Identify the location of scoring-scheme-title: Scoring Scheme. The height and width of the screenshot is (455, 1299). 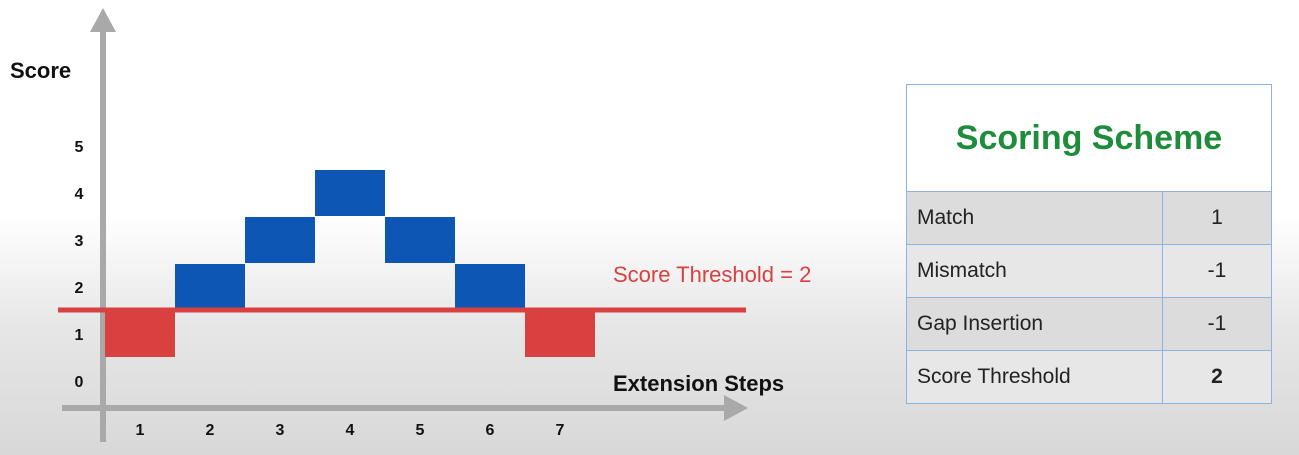
(1089, 138).